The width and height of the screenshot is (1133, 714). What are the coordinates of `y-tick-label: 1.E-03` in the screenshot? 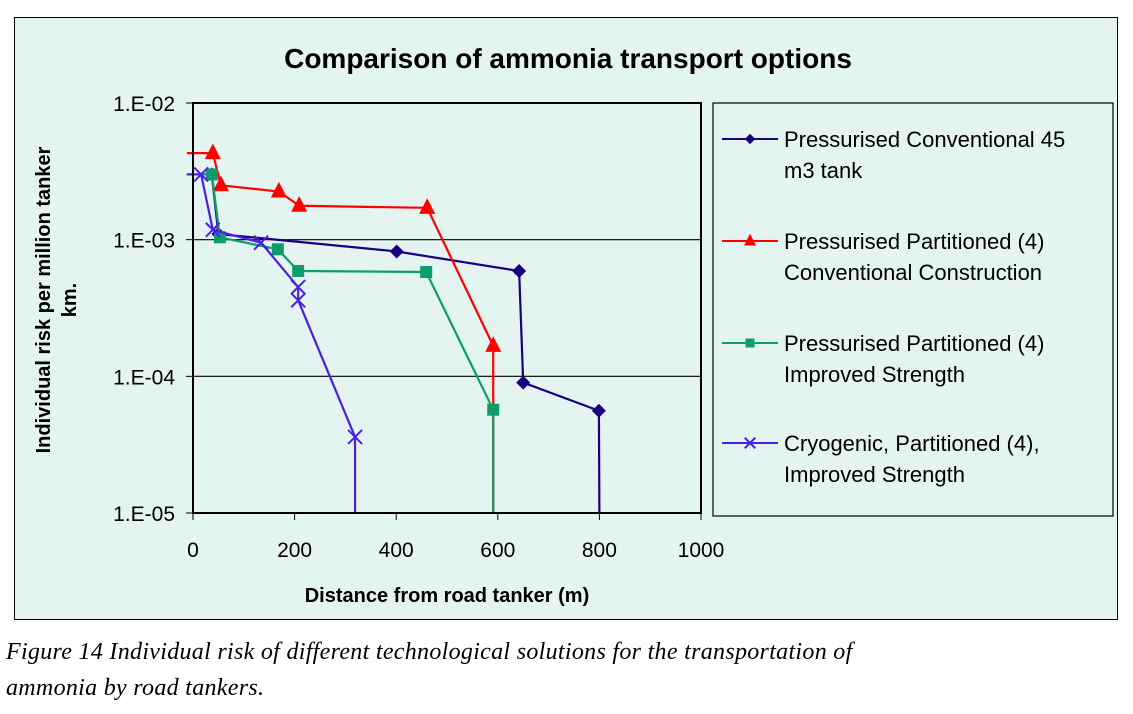 It's located at (144, 241).